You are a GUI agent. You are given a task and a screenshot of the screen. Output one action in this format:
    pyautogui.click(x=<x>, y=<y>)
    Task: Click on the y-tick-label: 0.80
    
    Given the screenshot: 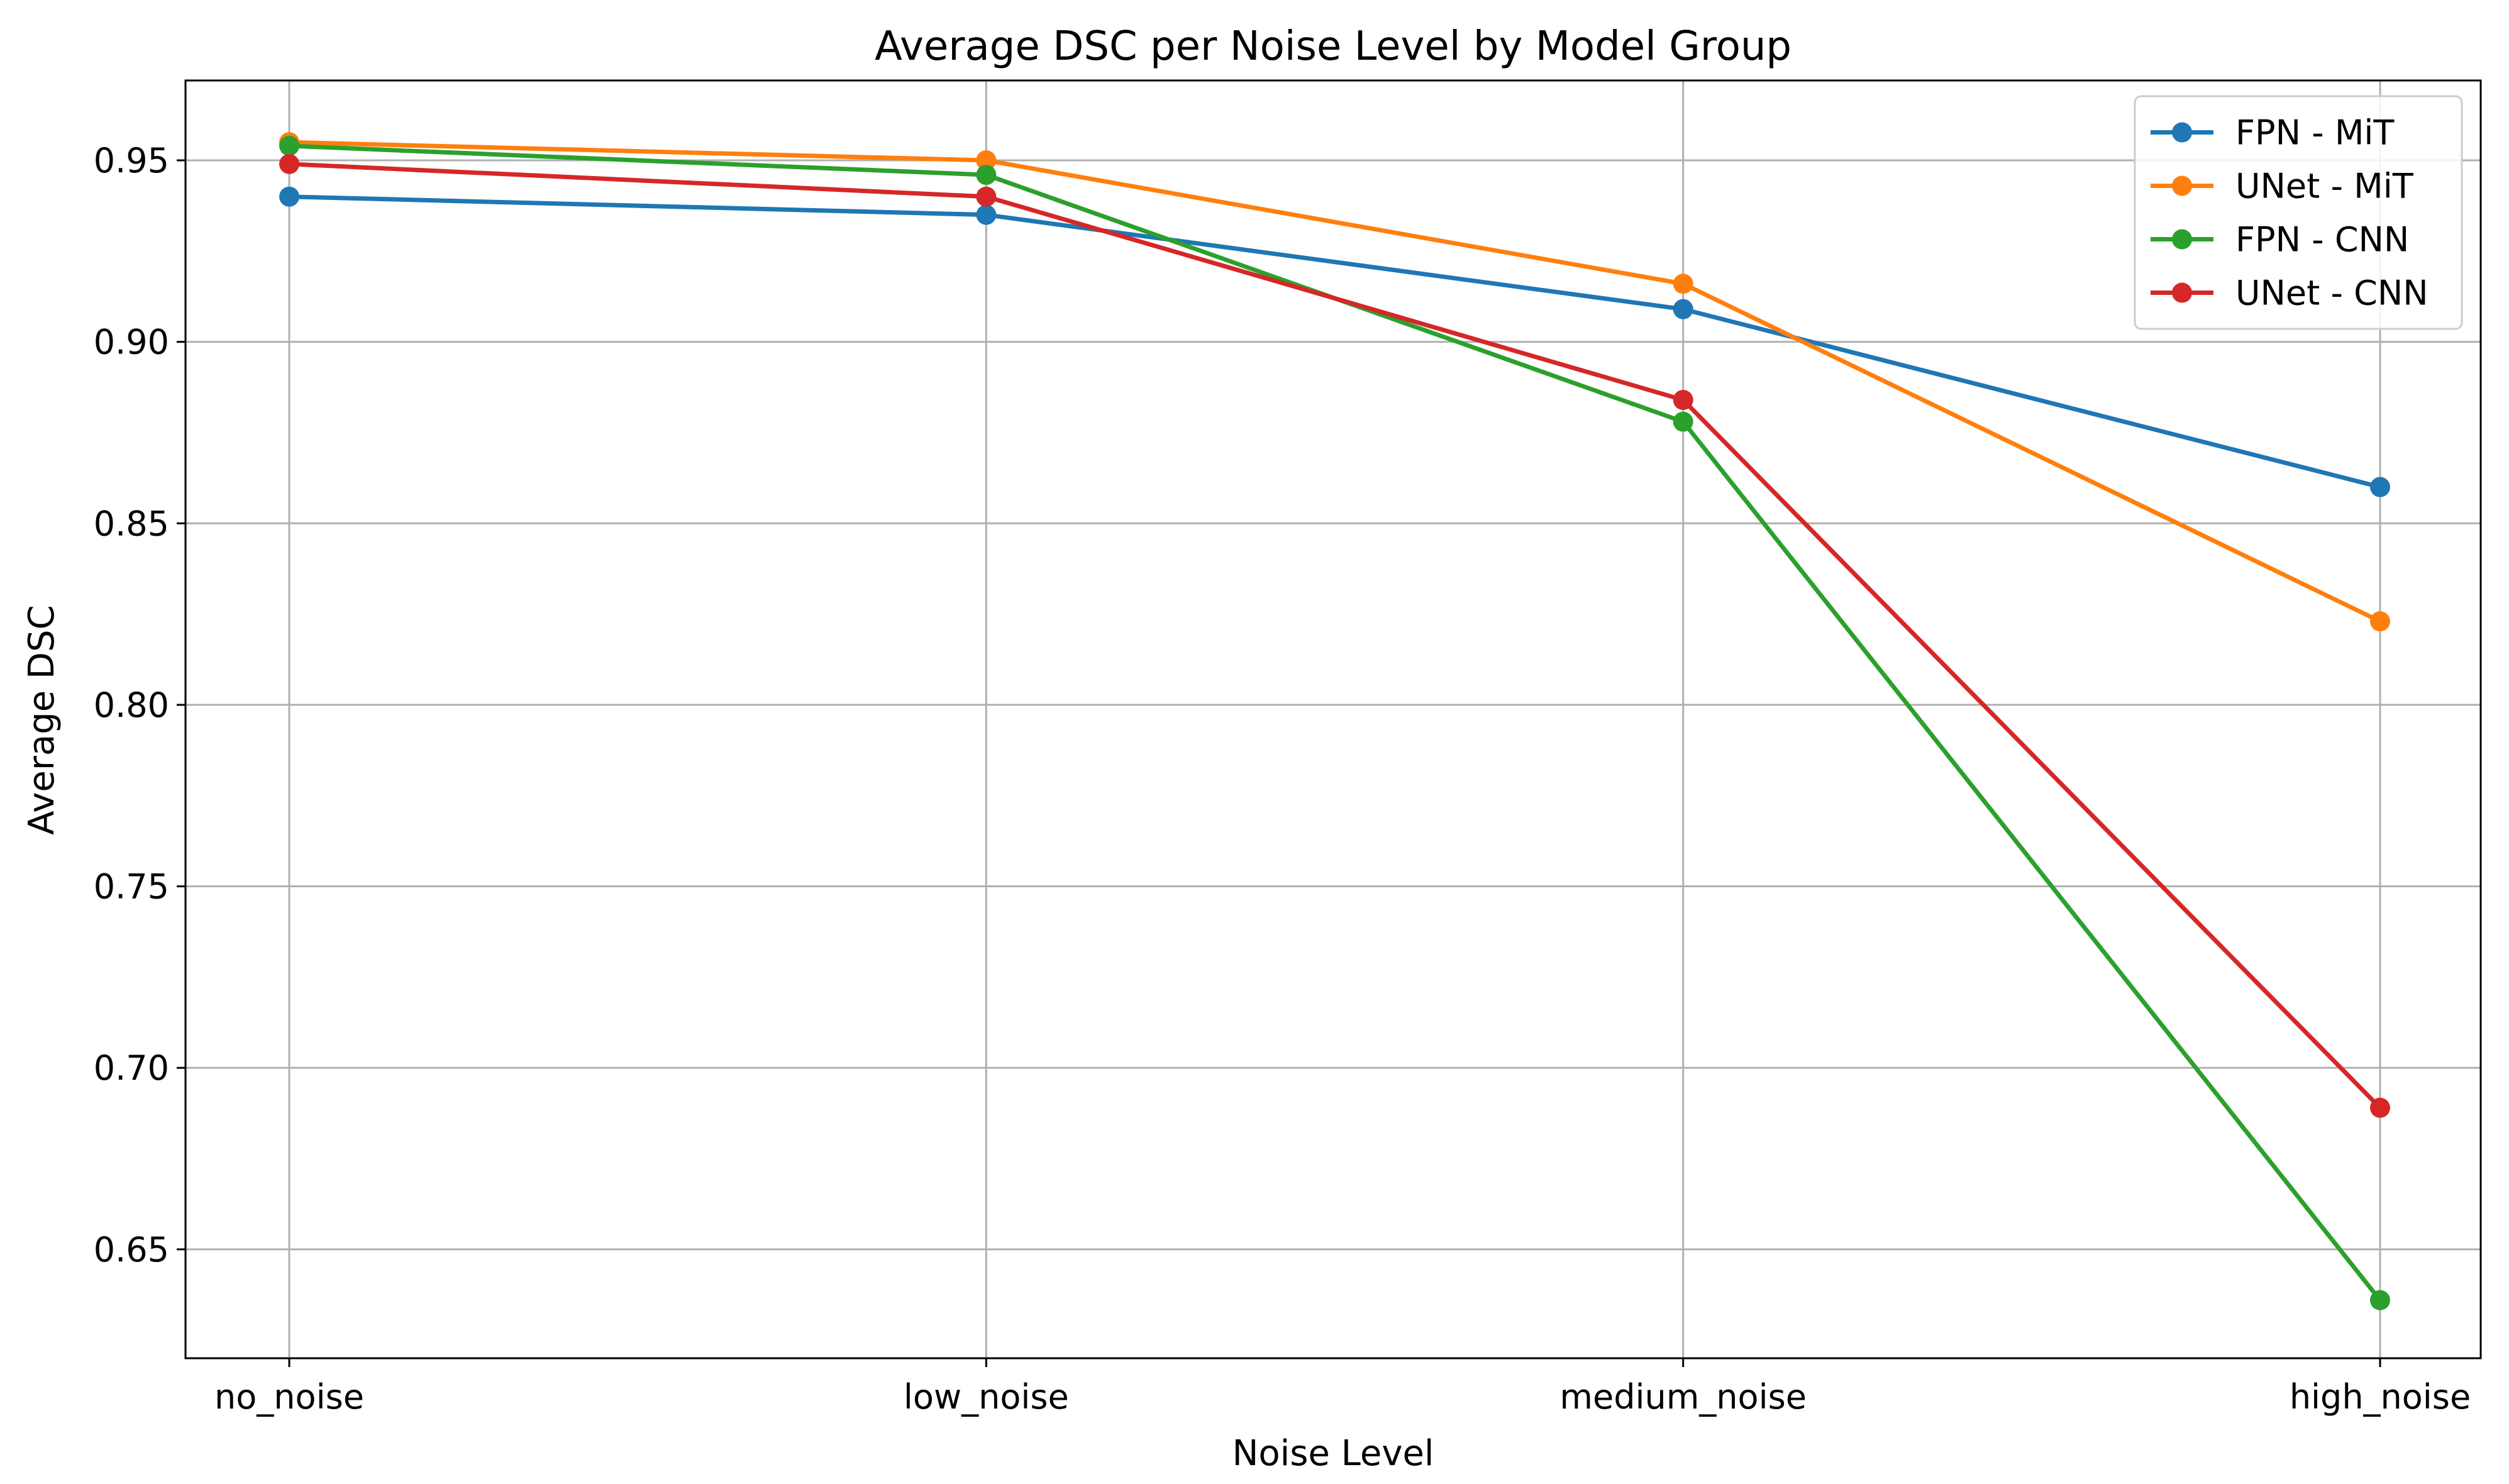 What is the action you would take?
    pyautogui.click(x=131, y=705)
    